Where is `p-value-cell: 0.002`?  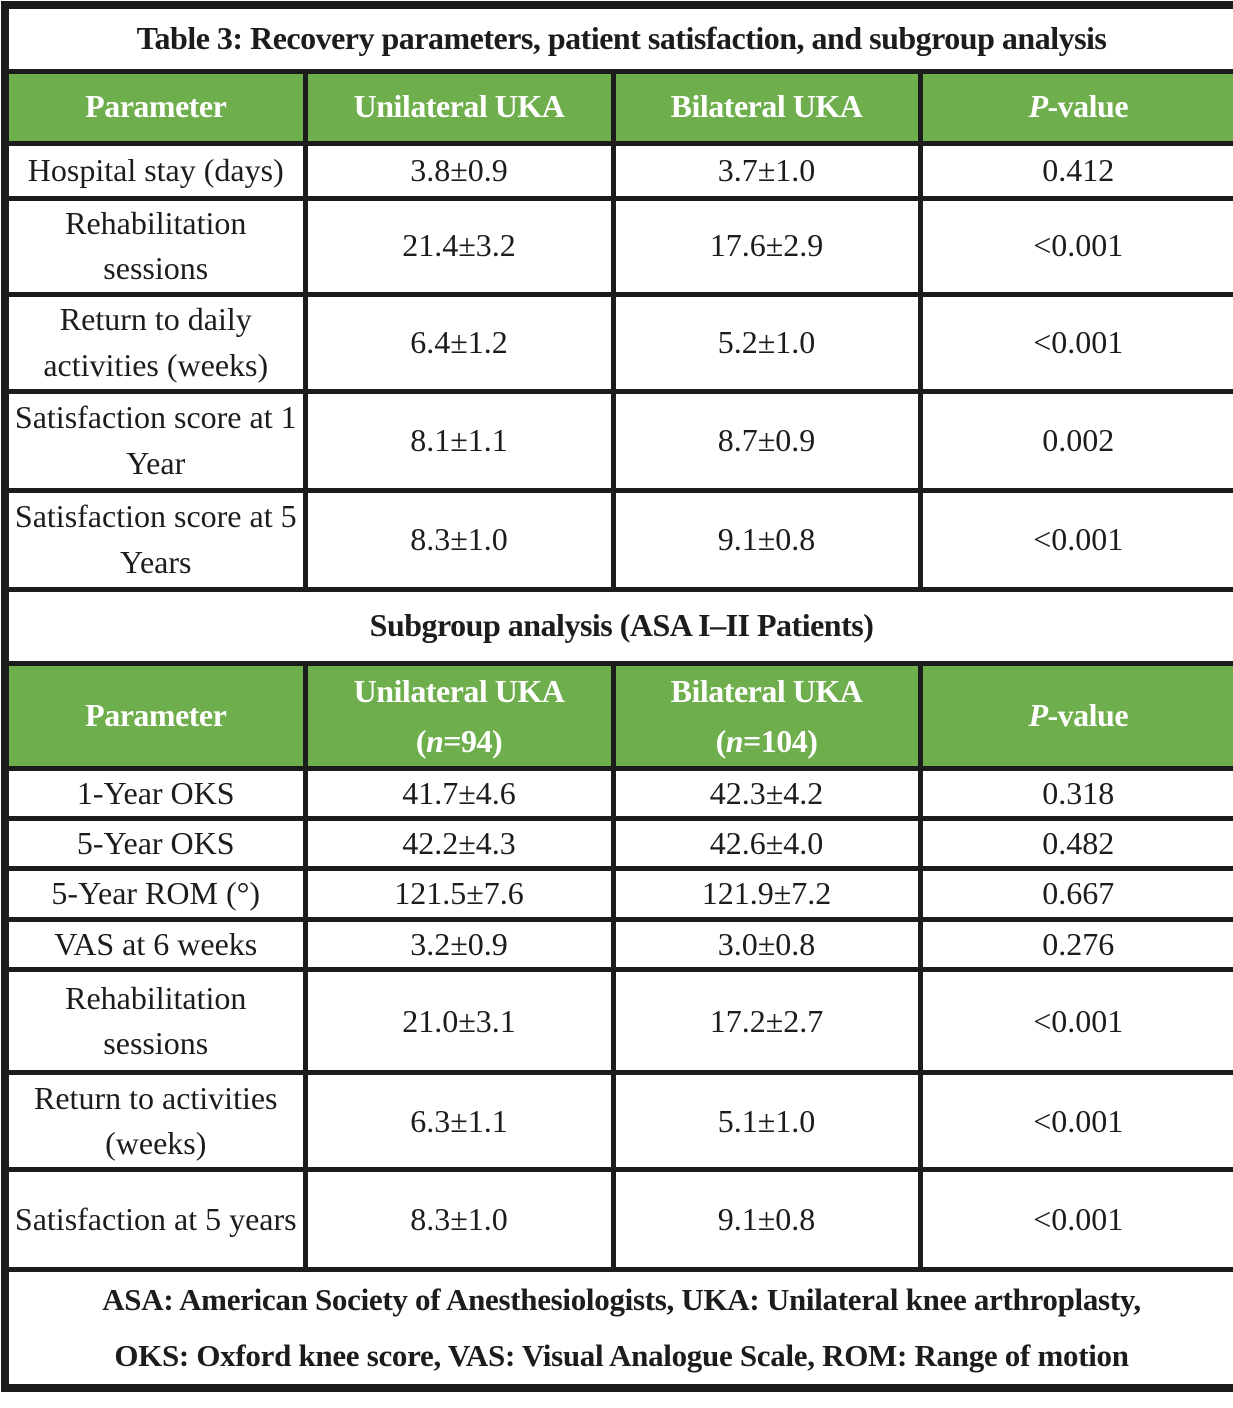
p-value-cell: 0.002 is located at coordinates (1075, 440).